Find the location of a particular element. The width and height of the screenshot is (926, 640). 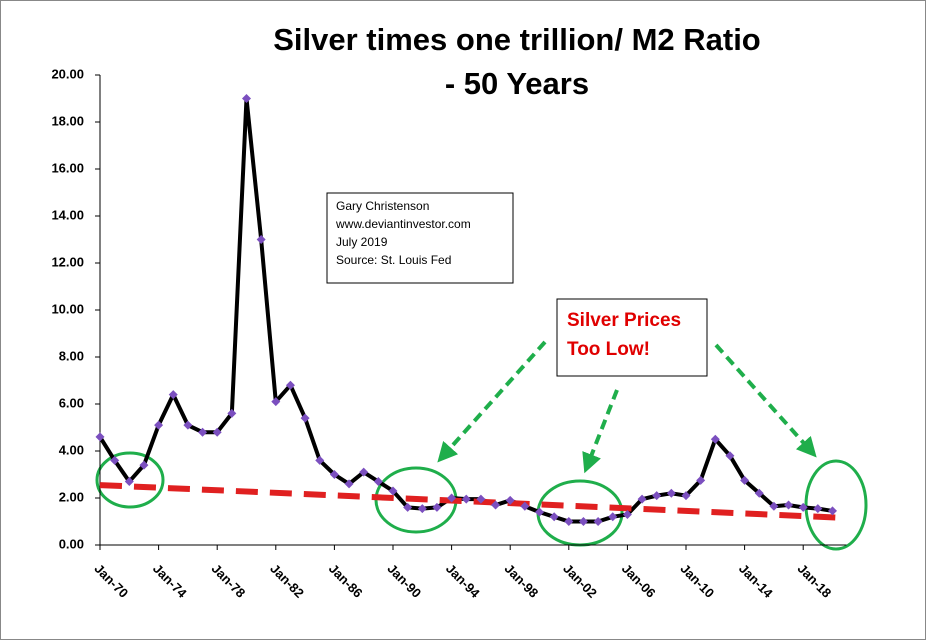

note: July 2019 is located at coordinates (362, 242).